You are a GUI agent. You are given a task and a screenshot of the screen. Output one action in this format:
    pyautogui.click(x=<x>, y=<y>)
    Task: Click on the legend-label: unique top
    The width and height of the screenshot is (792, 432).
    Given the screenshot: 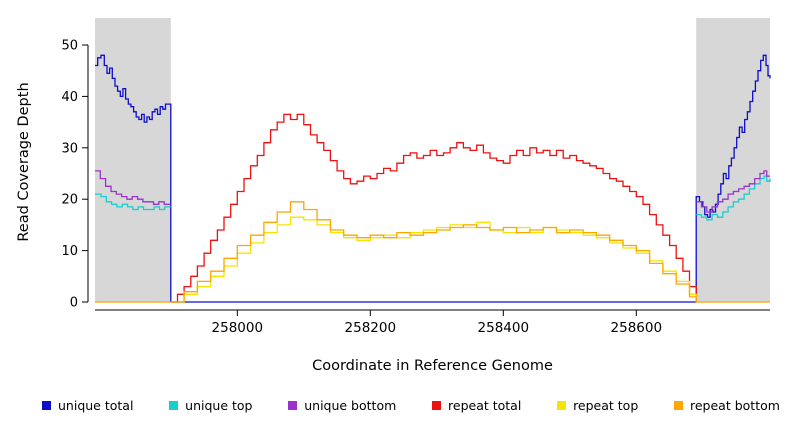 What is the action you would take?
    pyautogui.click(x=219, y=405)
    